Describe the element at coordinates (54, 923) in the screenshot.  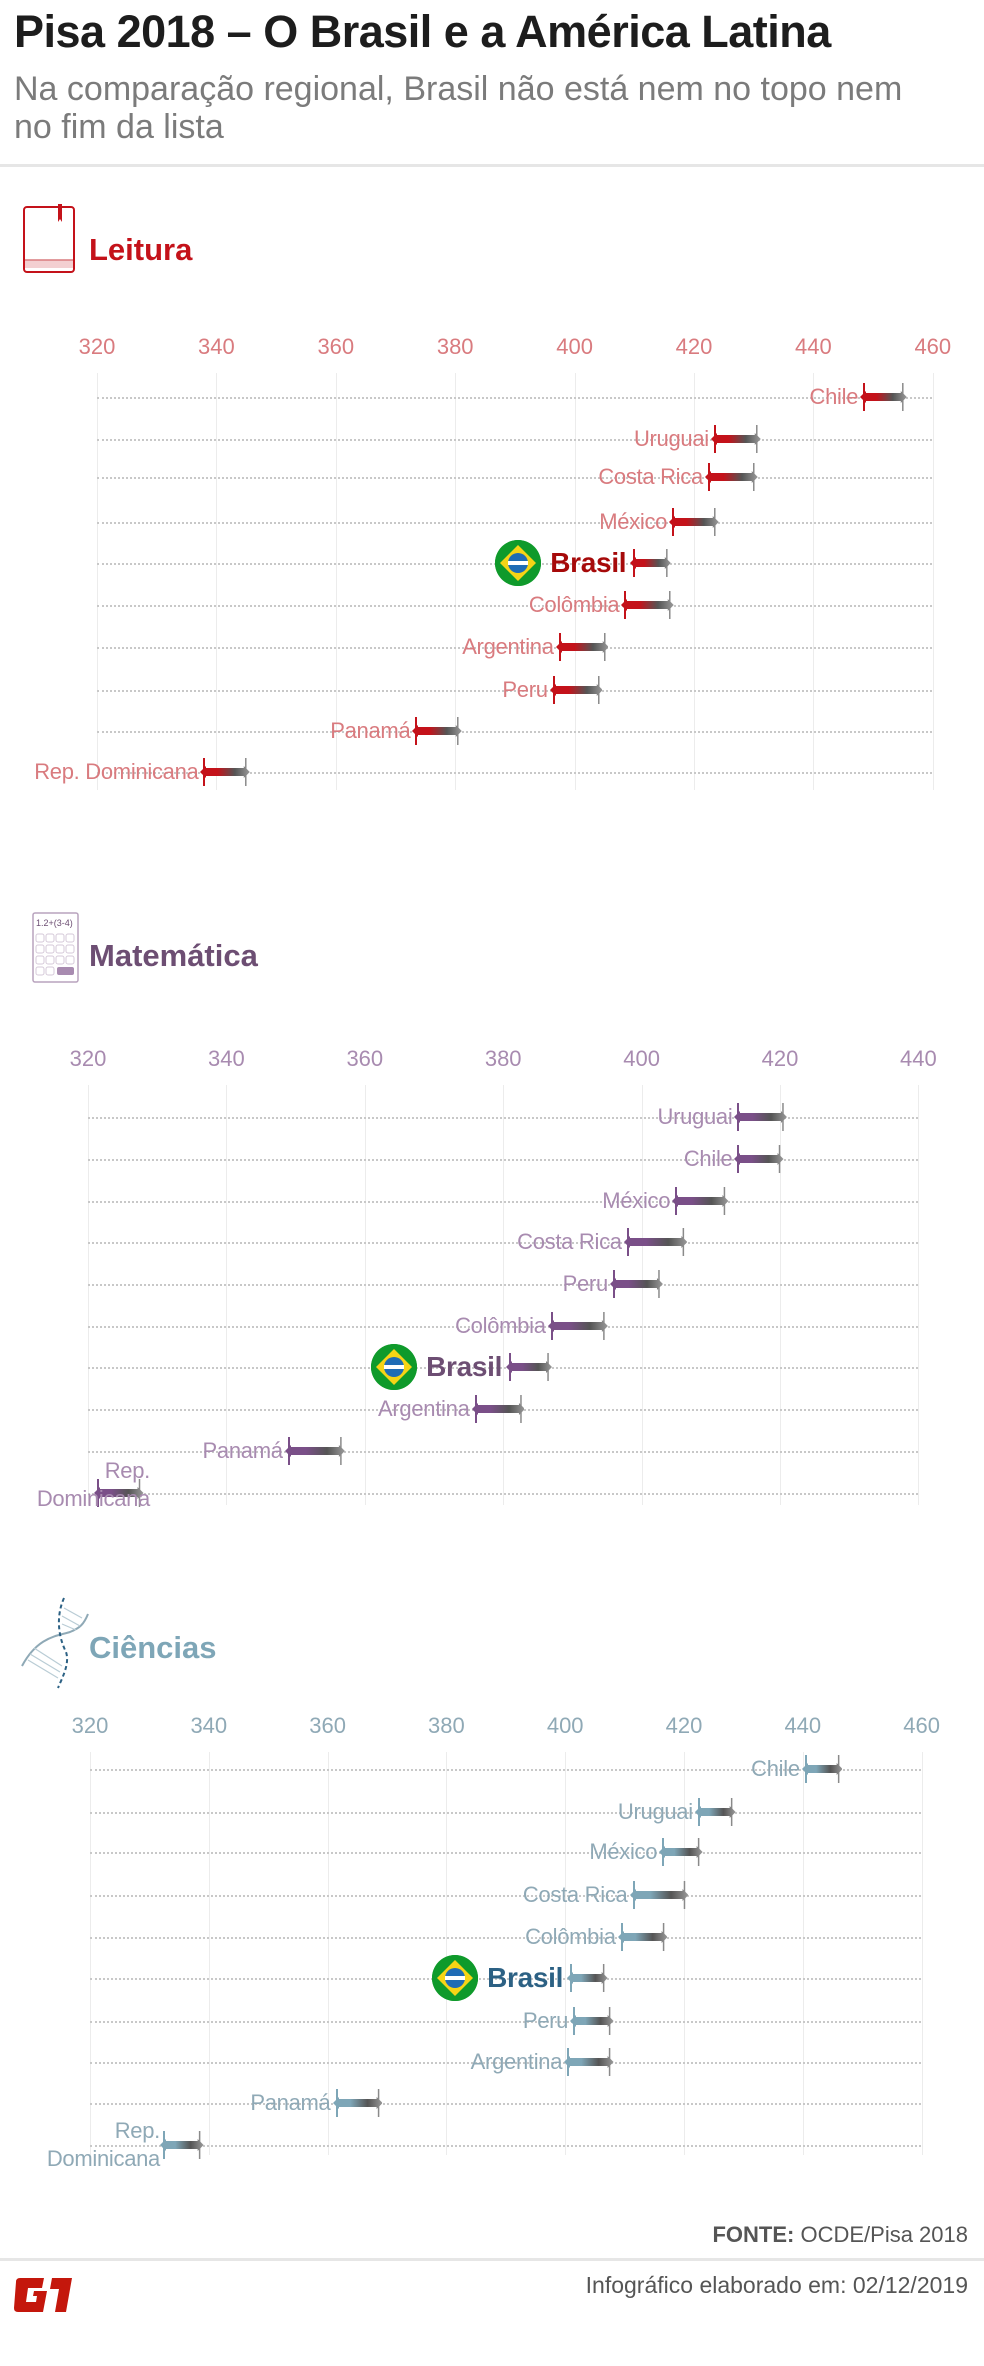
I see `svg-text: 1.2+(3-4)` at that location.